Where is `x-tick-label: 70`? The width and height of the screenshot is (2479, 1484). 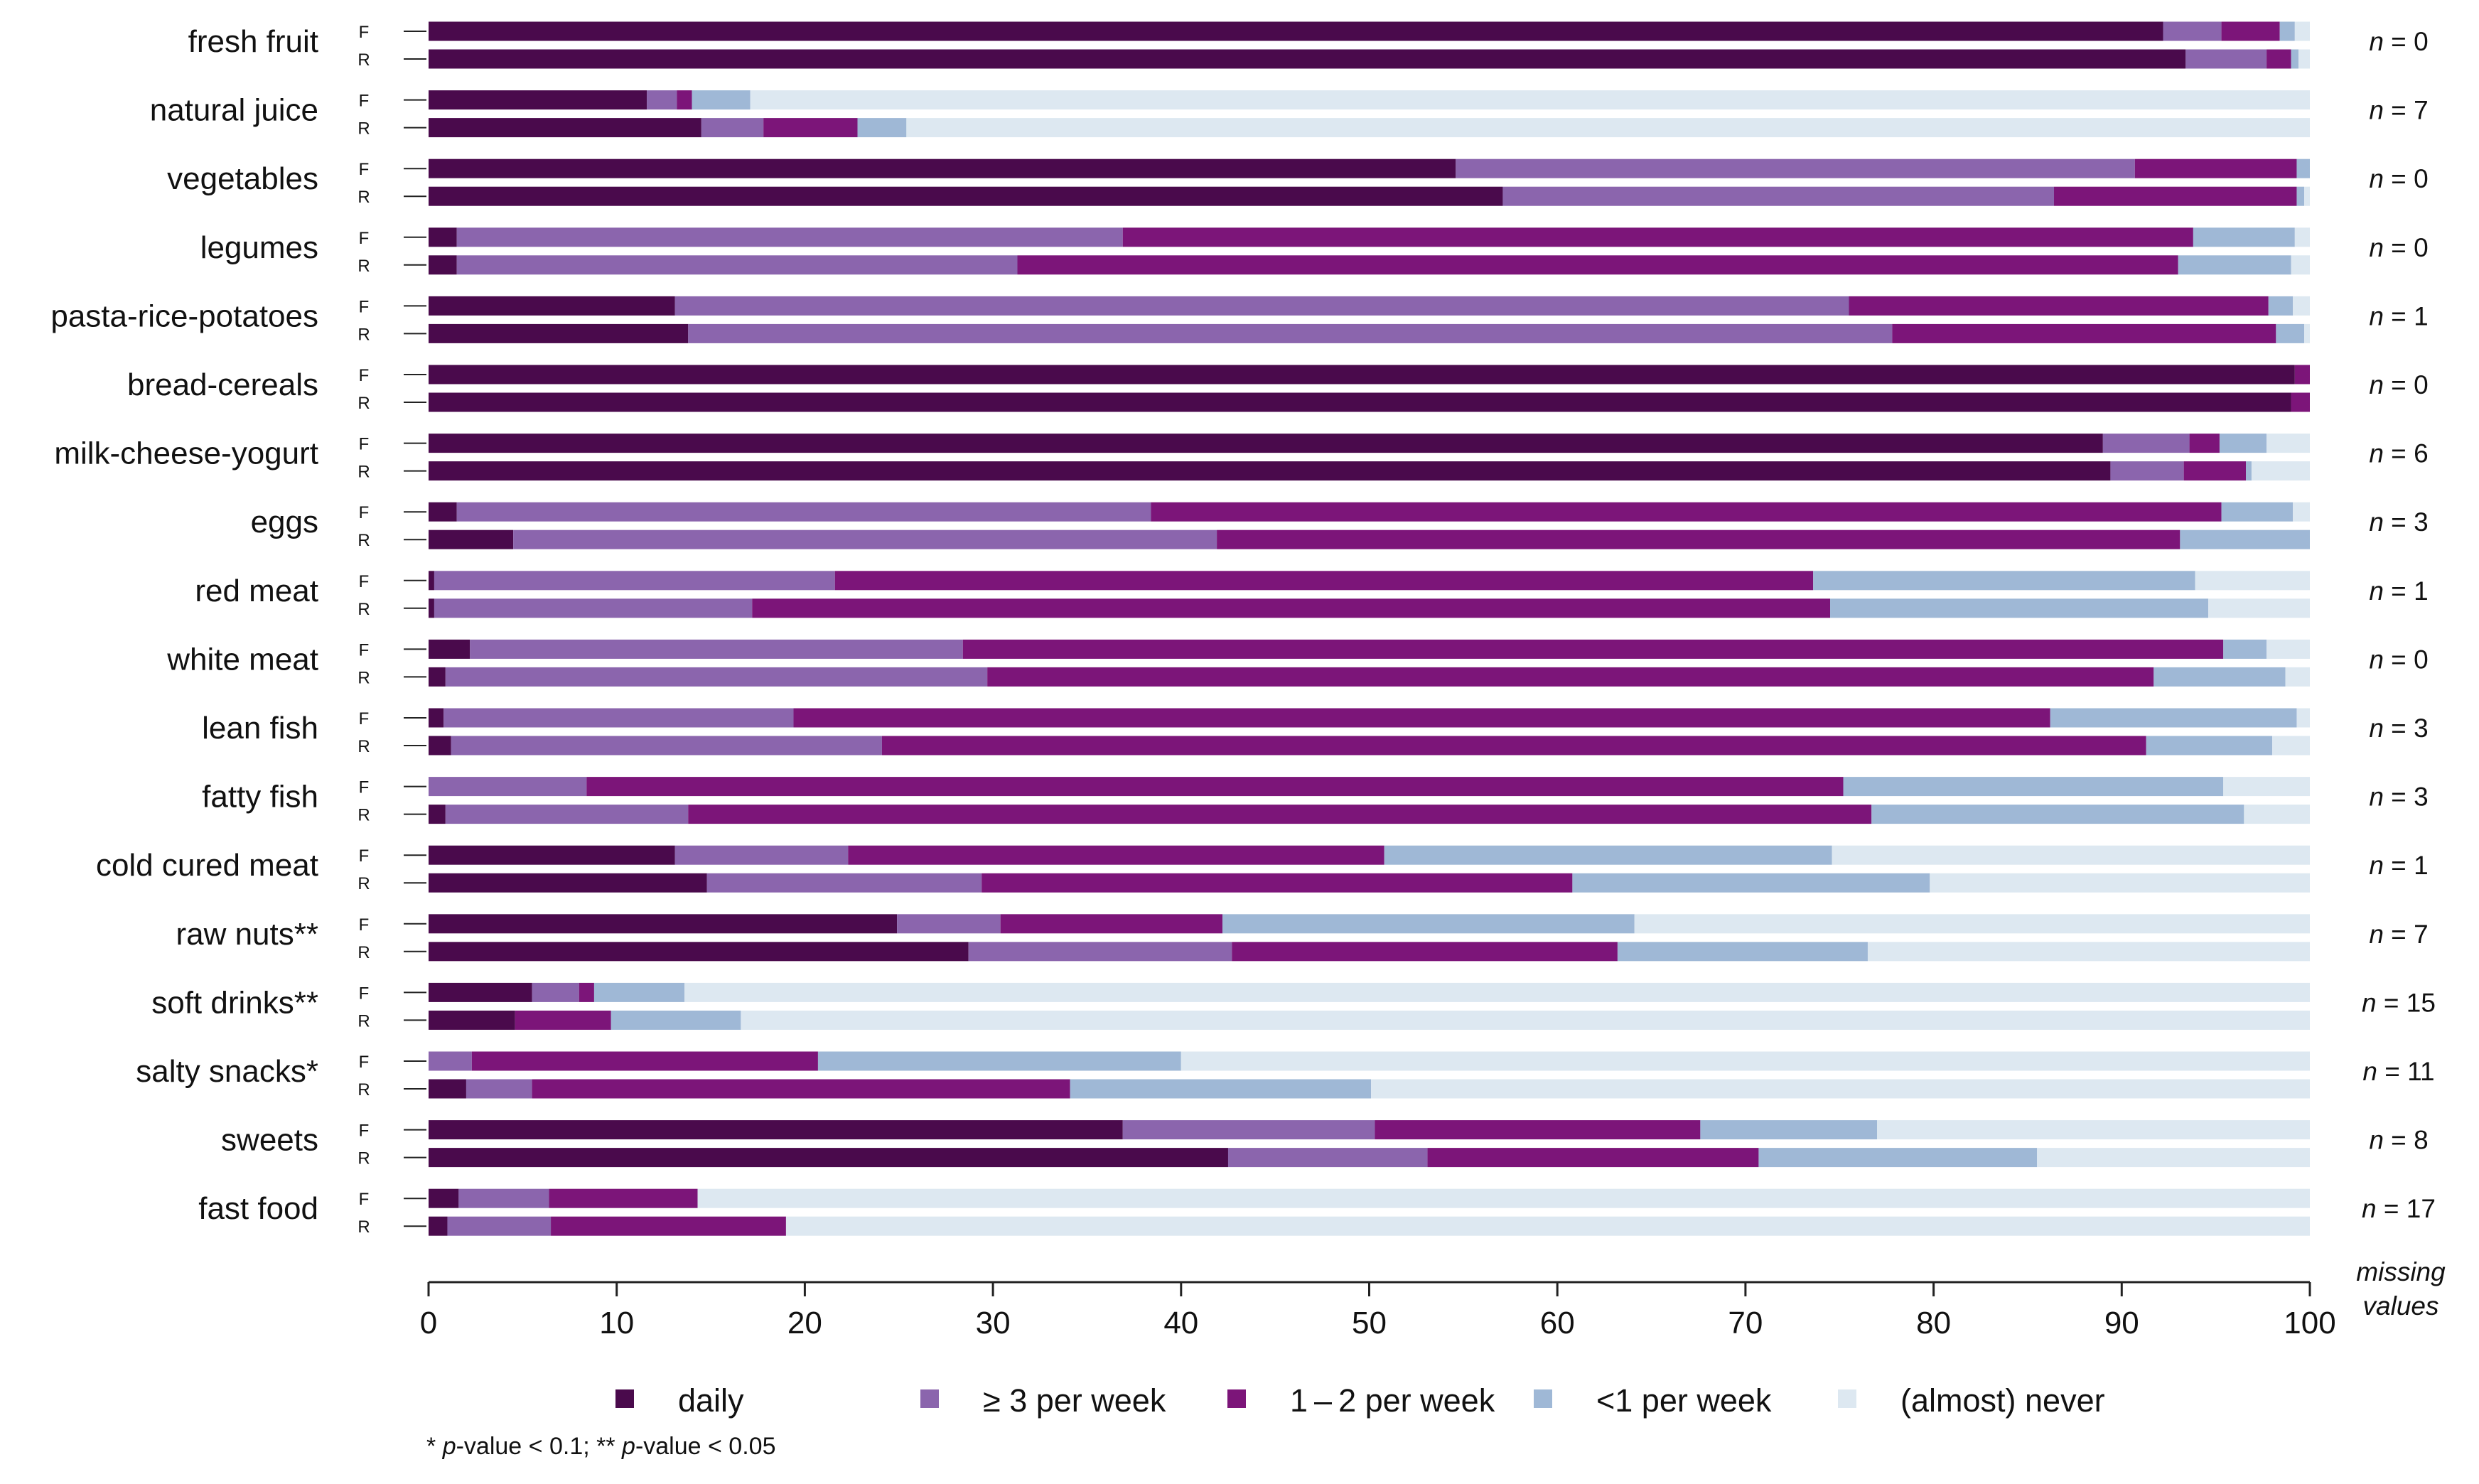
x-tick-label: 70 is located at coordinates (1746, 1323).